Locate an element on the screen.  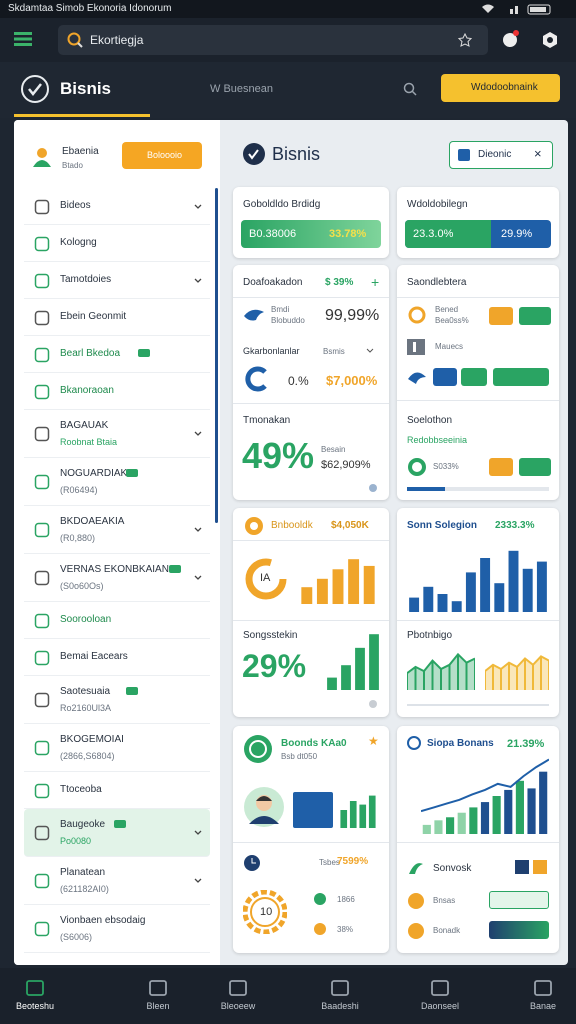
row-tag: Bsmis is located at coordinates (334, 351).